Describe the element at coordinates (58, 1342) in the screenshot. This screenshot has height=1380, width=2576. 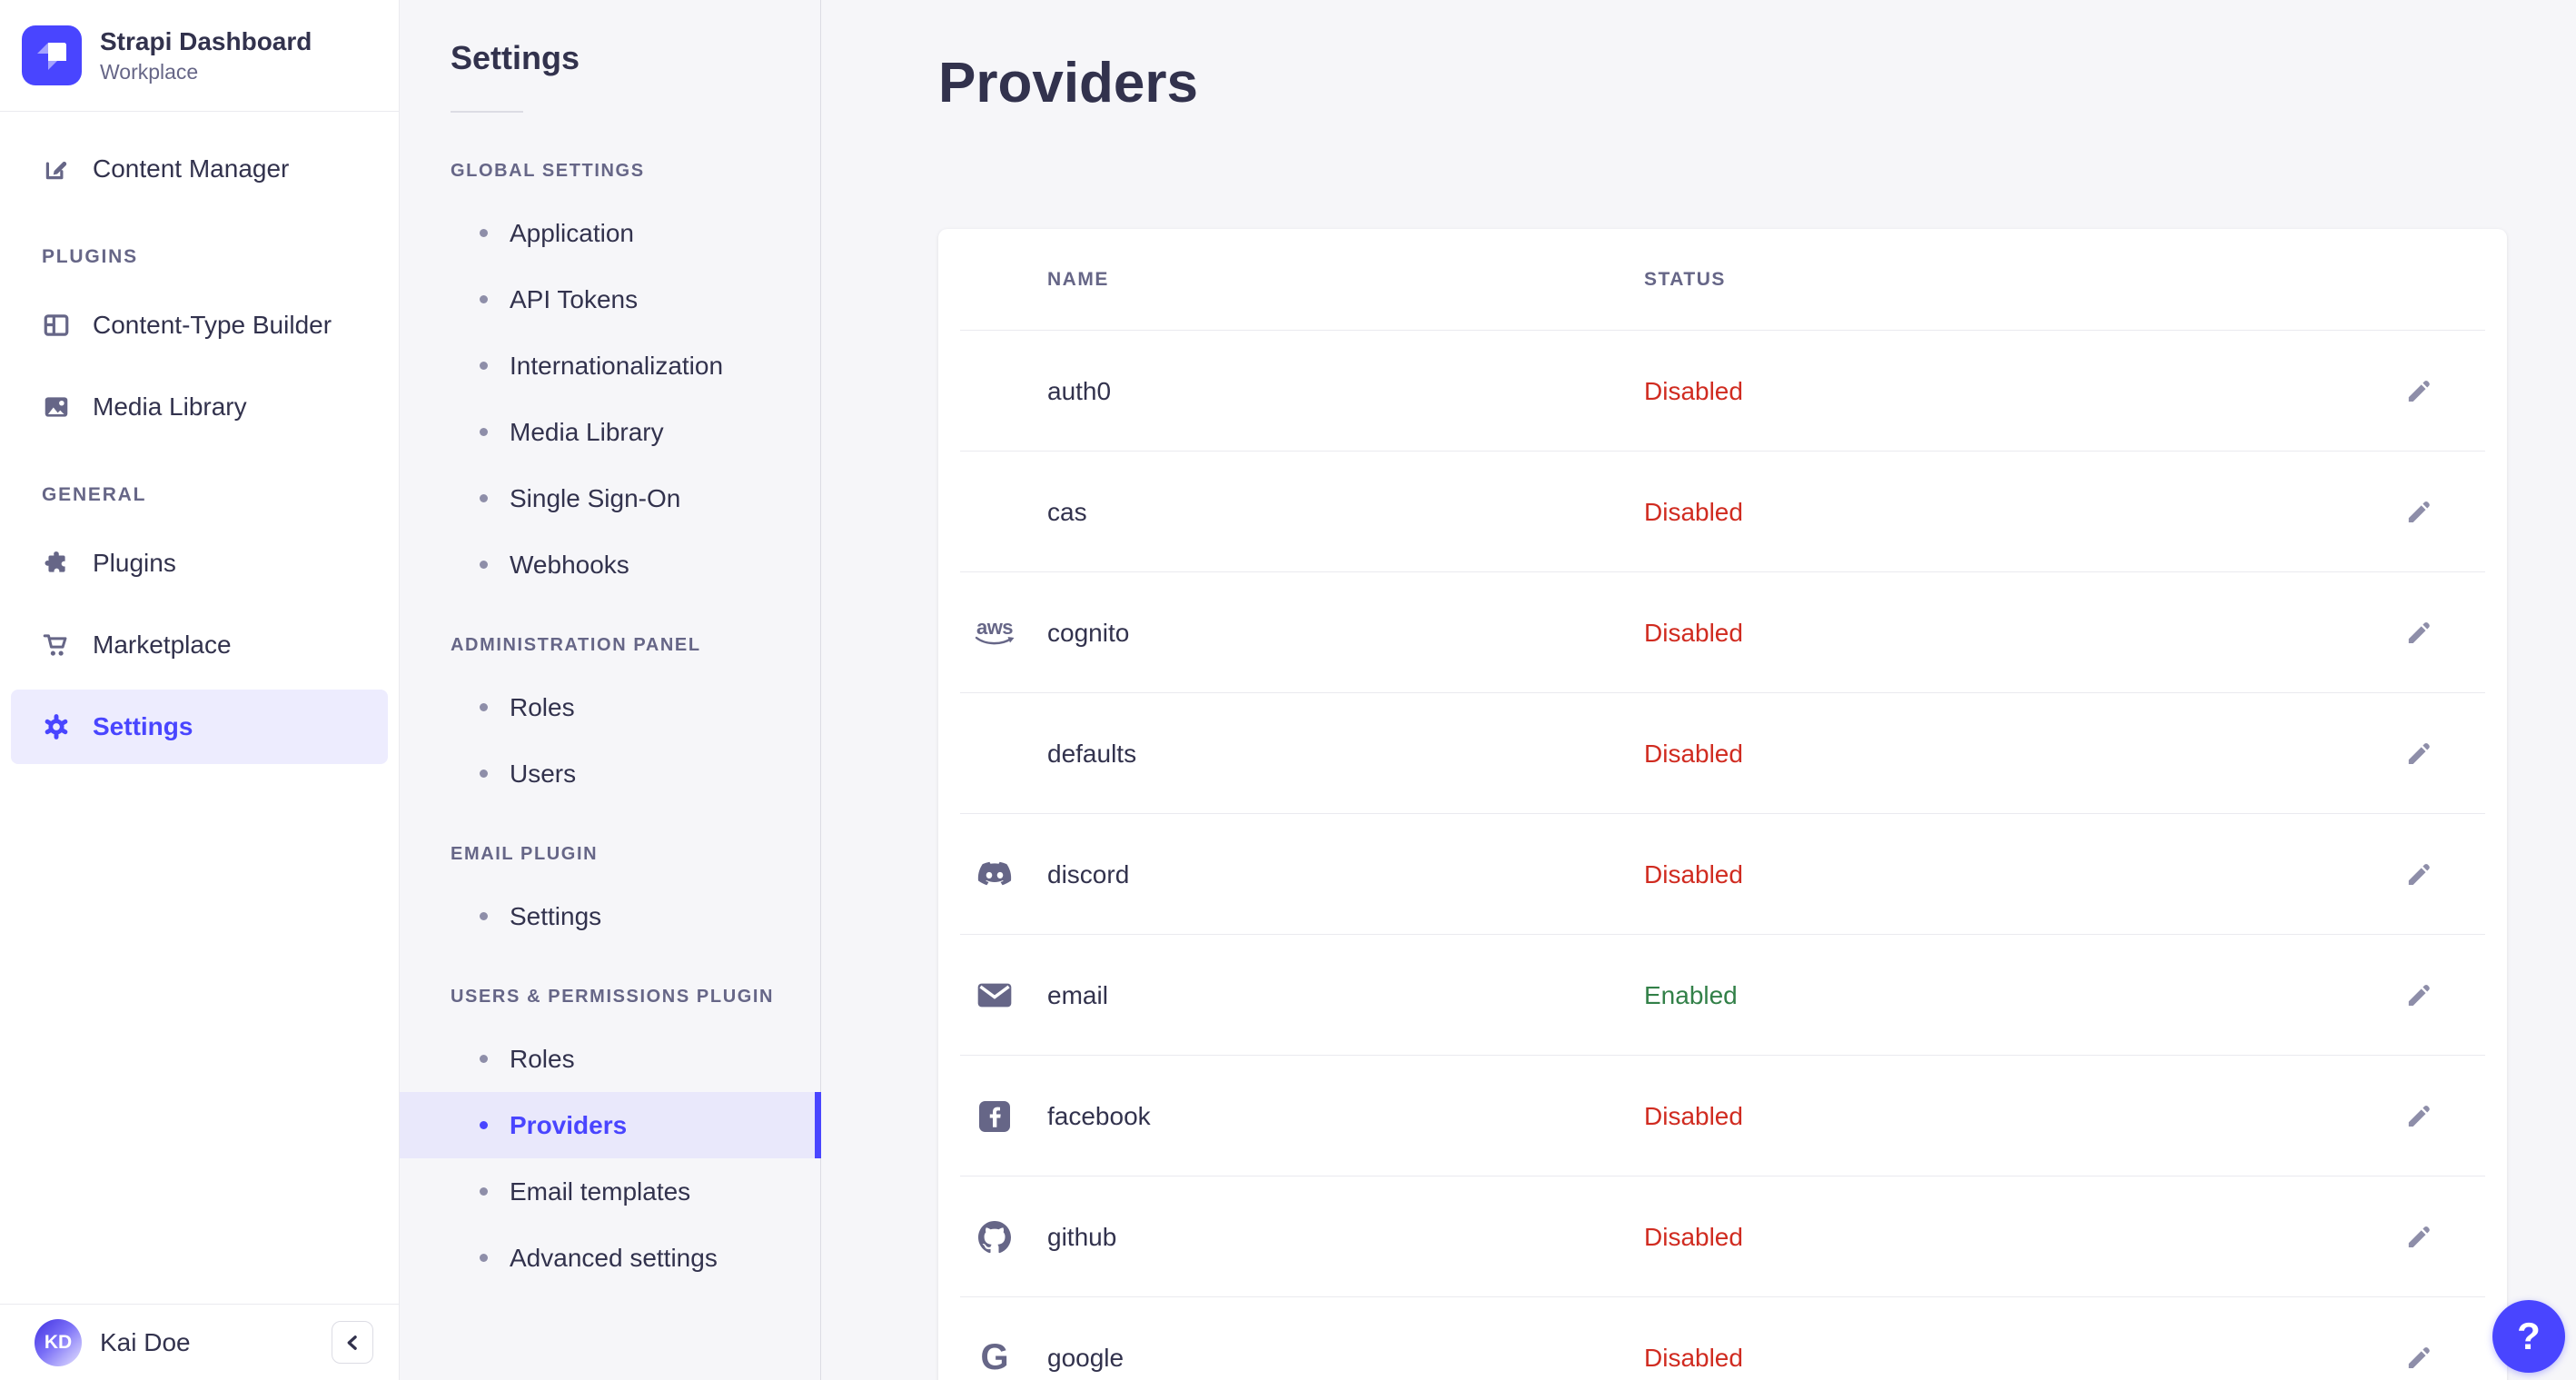
I see `avatar: KD` at that location.